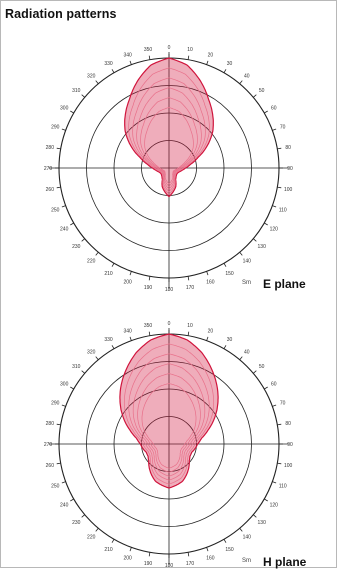  I want to click on angle-tick-label: 160, so click(210, 283).